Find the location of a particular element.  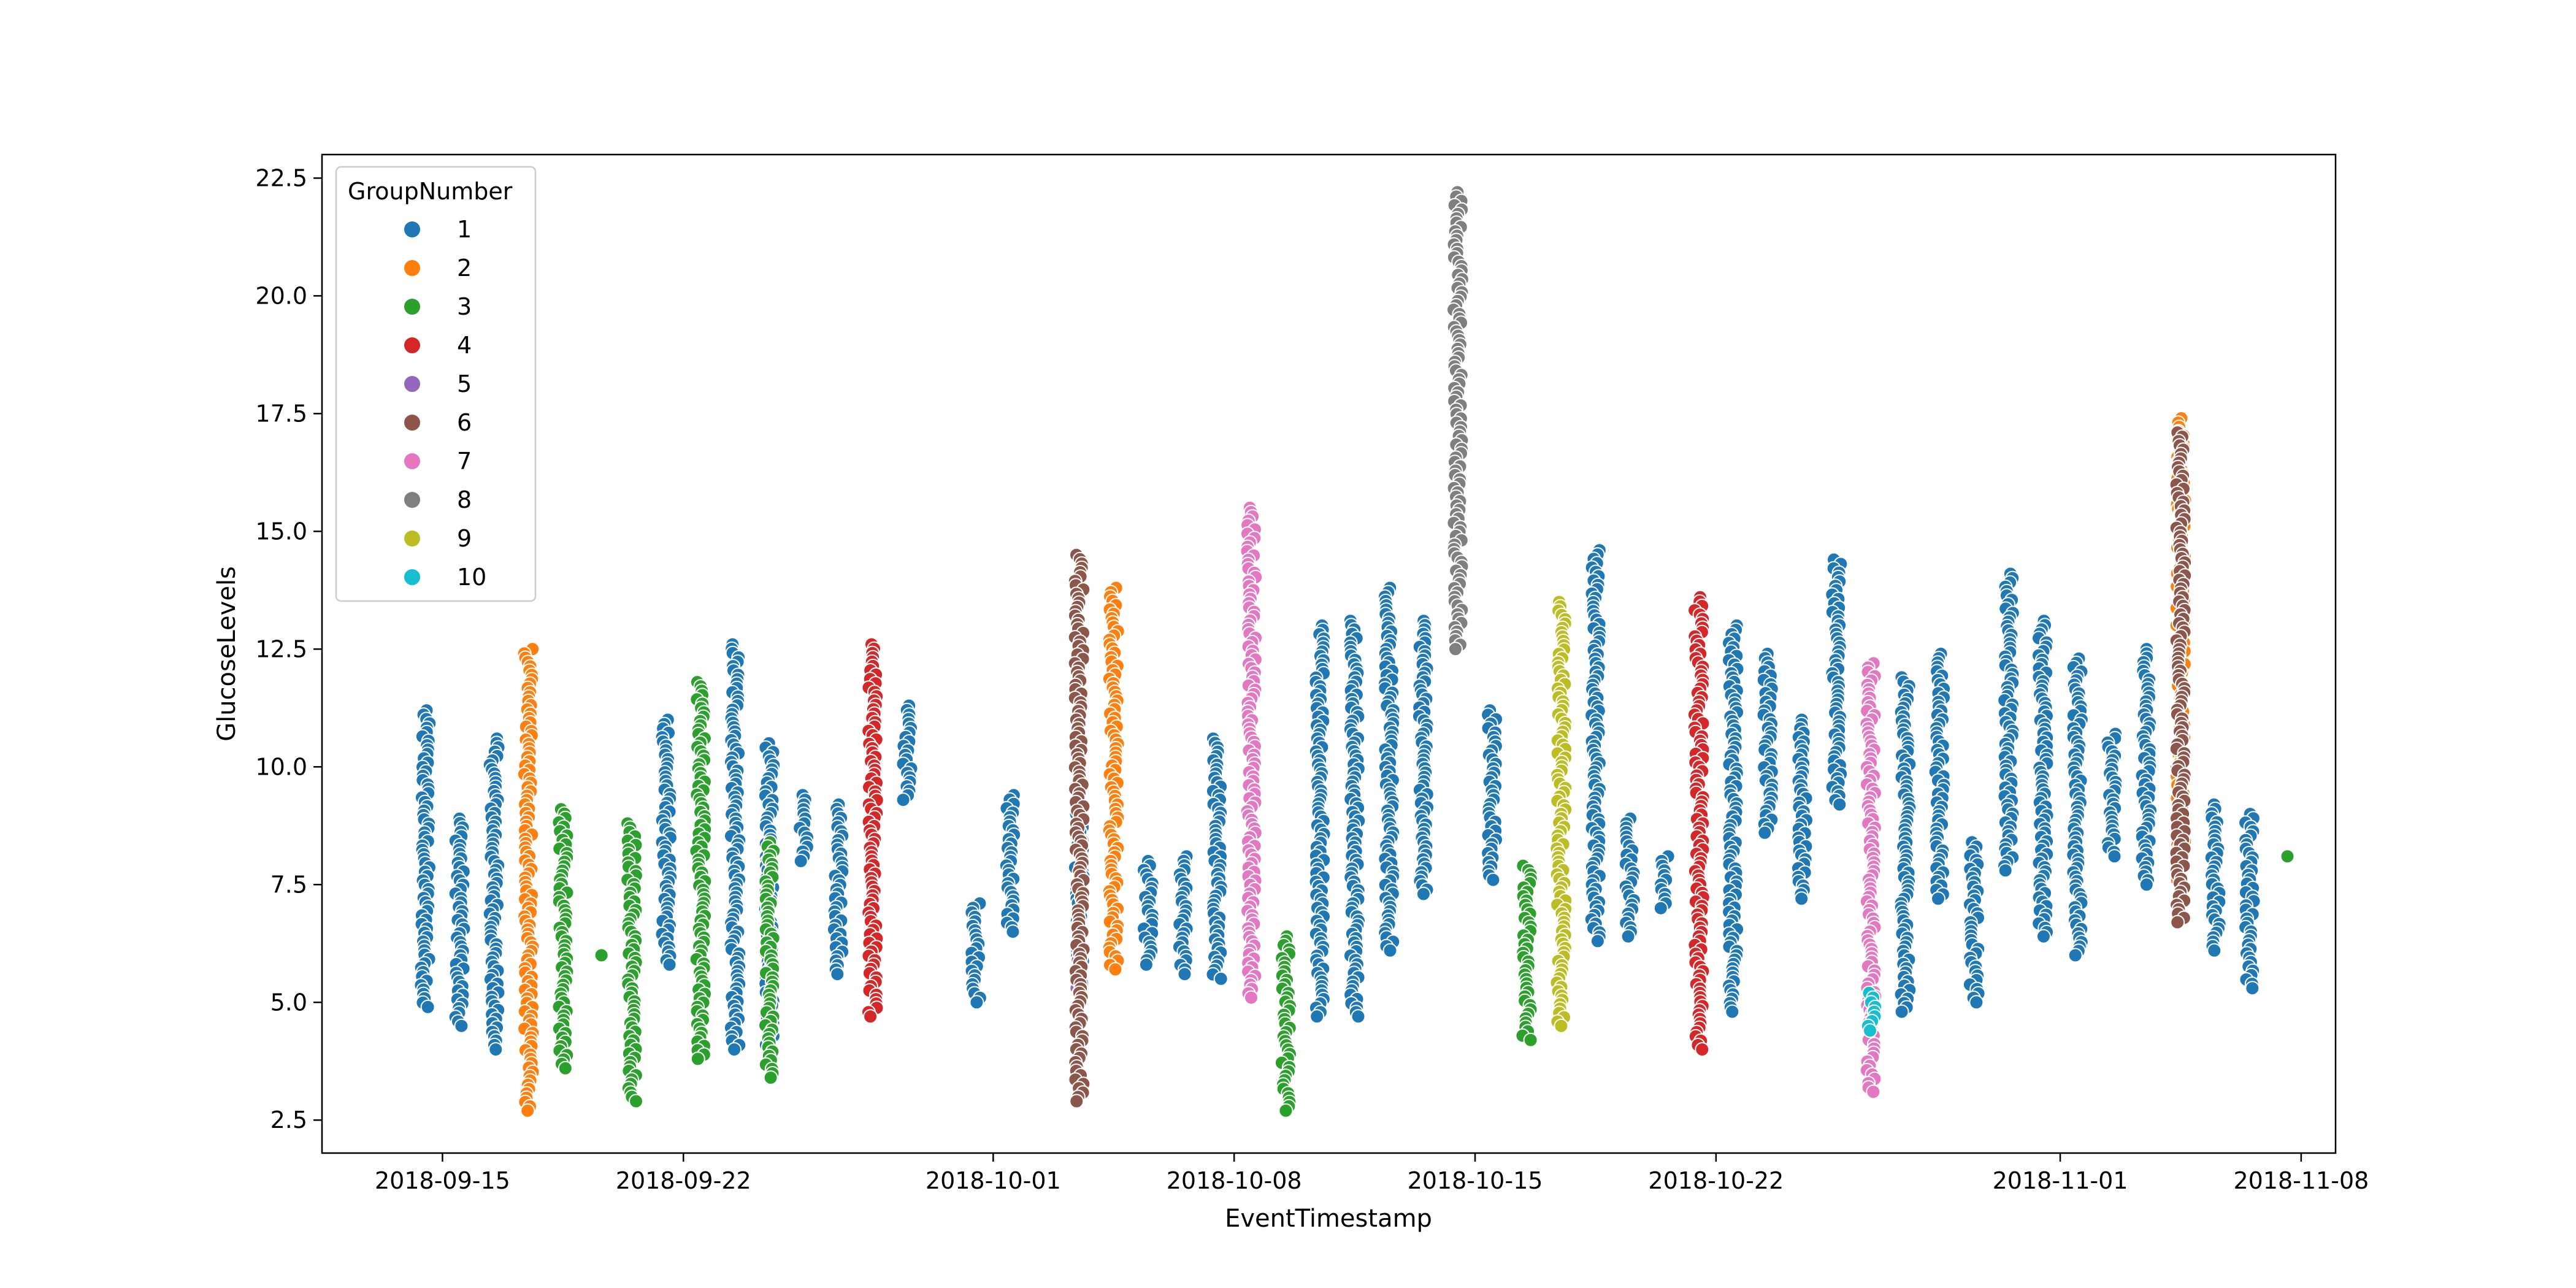

x-tick-label: 2018-10-22 is located at coordinates (1716, 1180).